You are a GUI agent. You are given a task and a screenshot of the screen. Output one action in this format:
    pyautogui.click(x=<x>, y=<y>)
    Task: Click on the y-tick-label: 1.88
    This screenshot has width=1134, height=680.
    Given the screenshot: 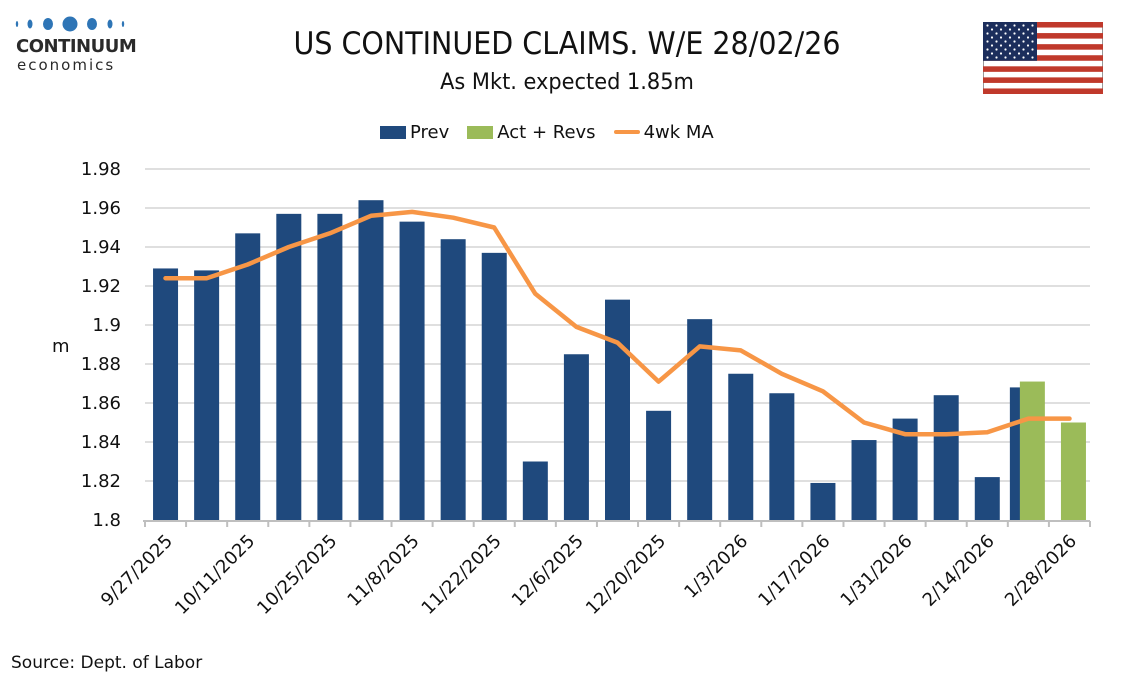 What is the action you would take?
    pyautogui.click(x=101, y=364)
    